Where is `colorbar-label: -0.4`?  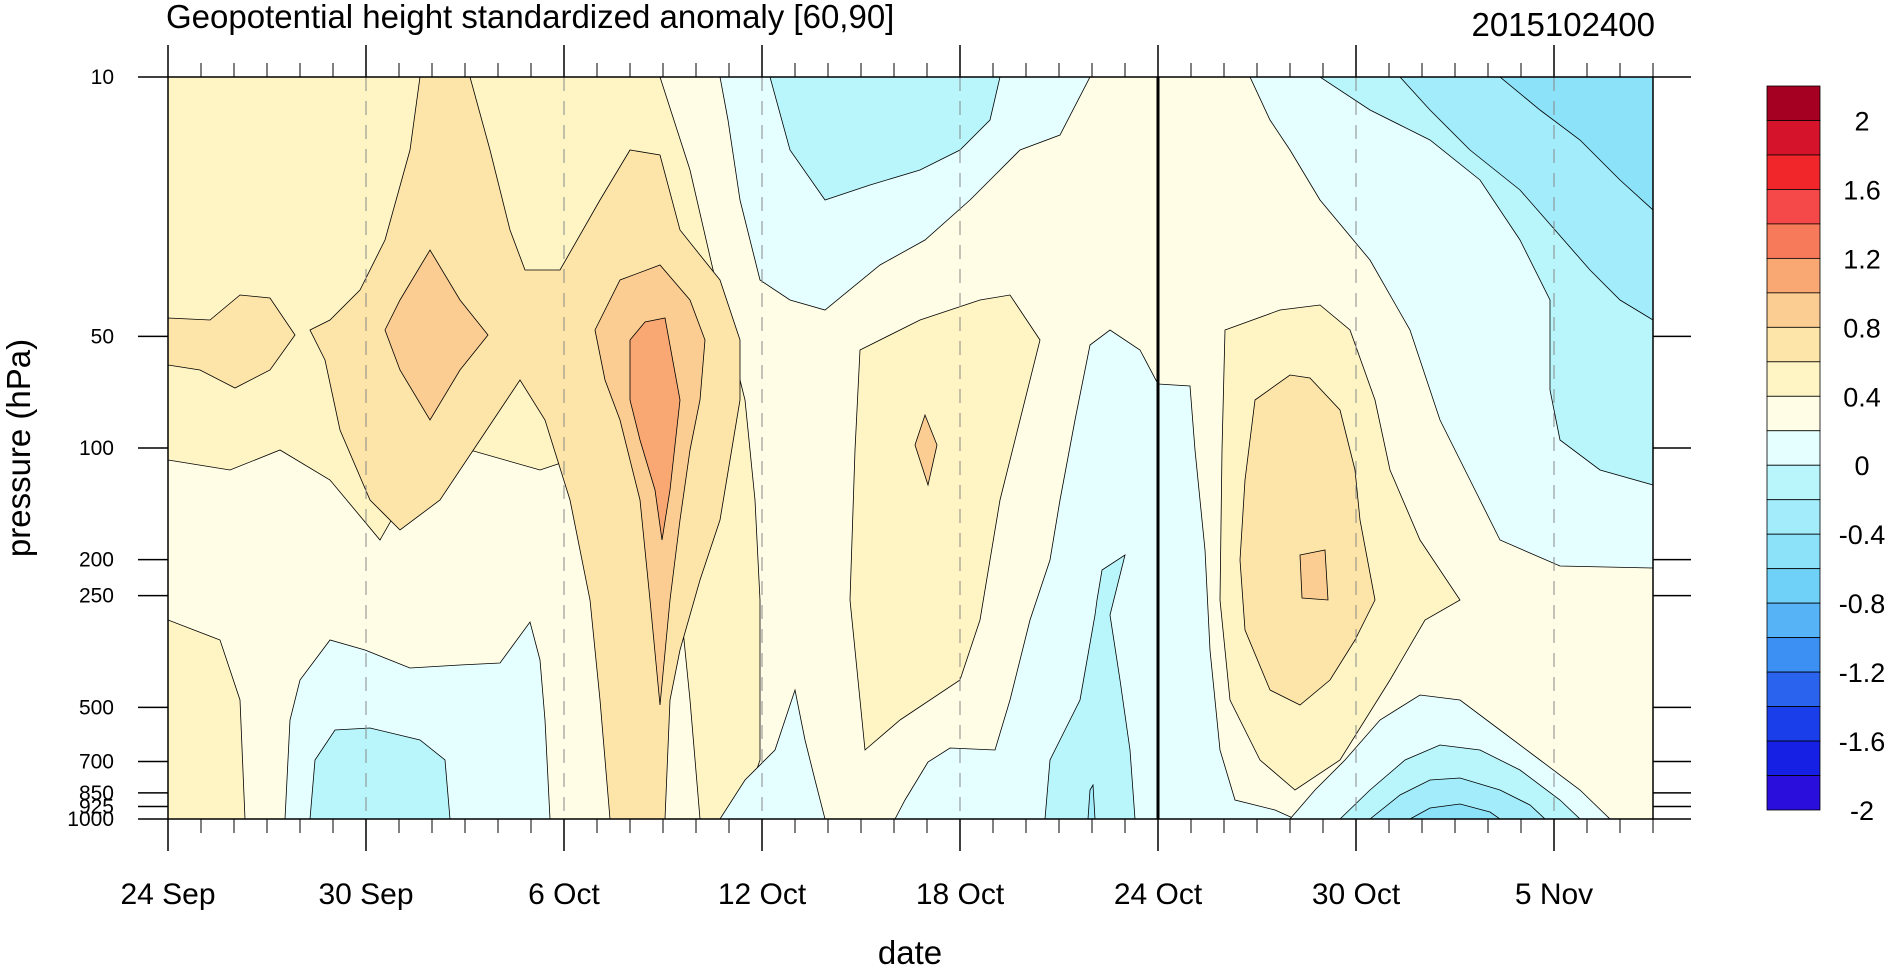 colorbar-label: -0.4 is located at coordinates (1862, 535).